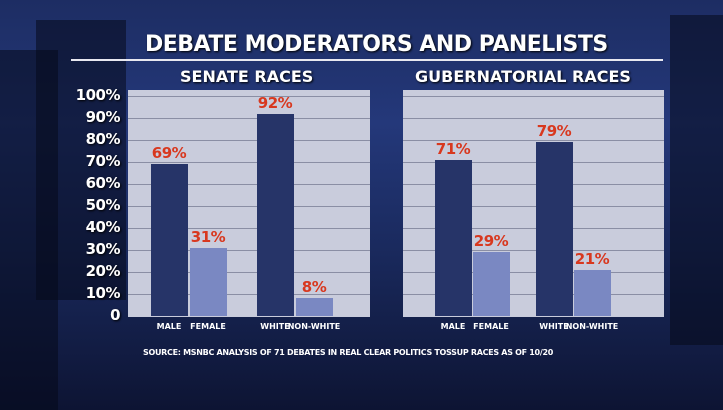  What do you see at coordinates (103, 139) in the screenshot?
I see `y-tick-label: 80%` at bounding box center [103, 139].